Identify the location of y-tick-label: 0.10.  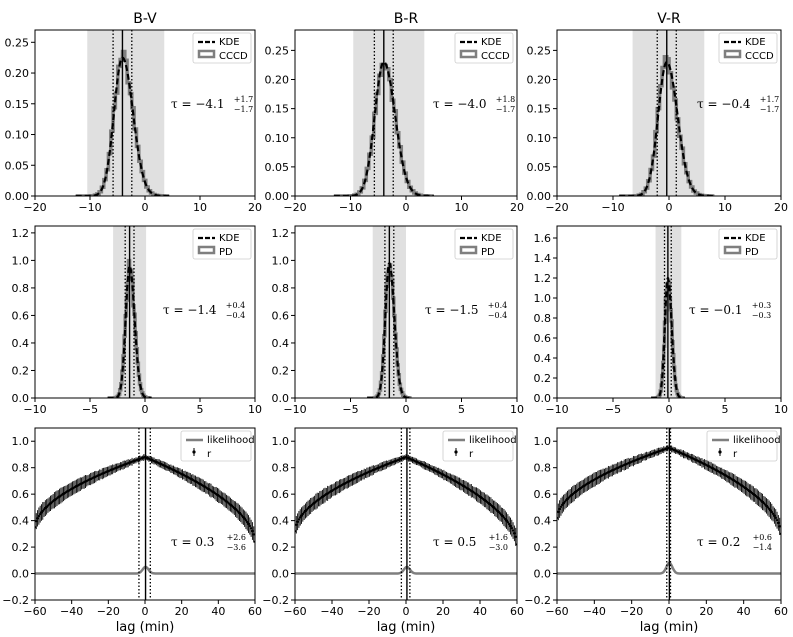
(277, 138).